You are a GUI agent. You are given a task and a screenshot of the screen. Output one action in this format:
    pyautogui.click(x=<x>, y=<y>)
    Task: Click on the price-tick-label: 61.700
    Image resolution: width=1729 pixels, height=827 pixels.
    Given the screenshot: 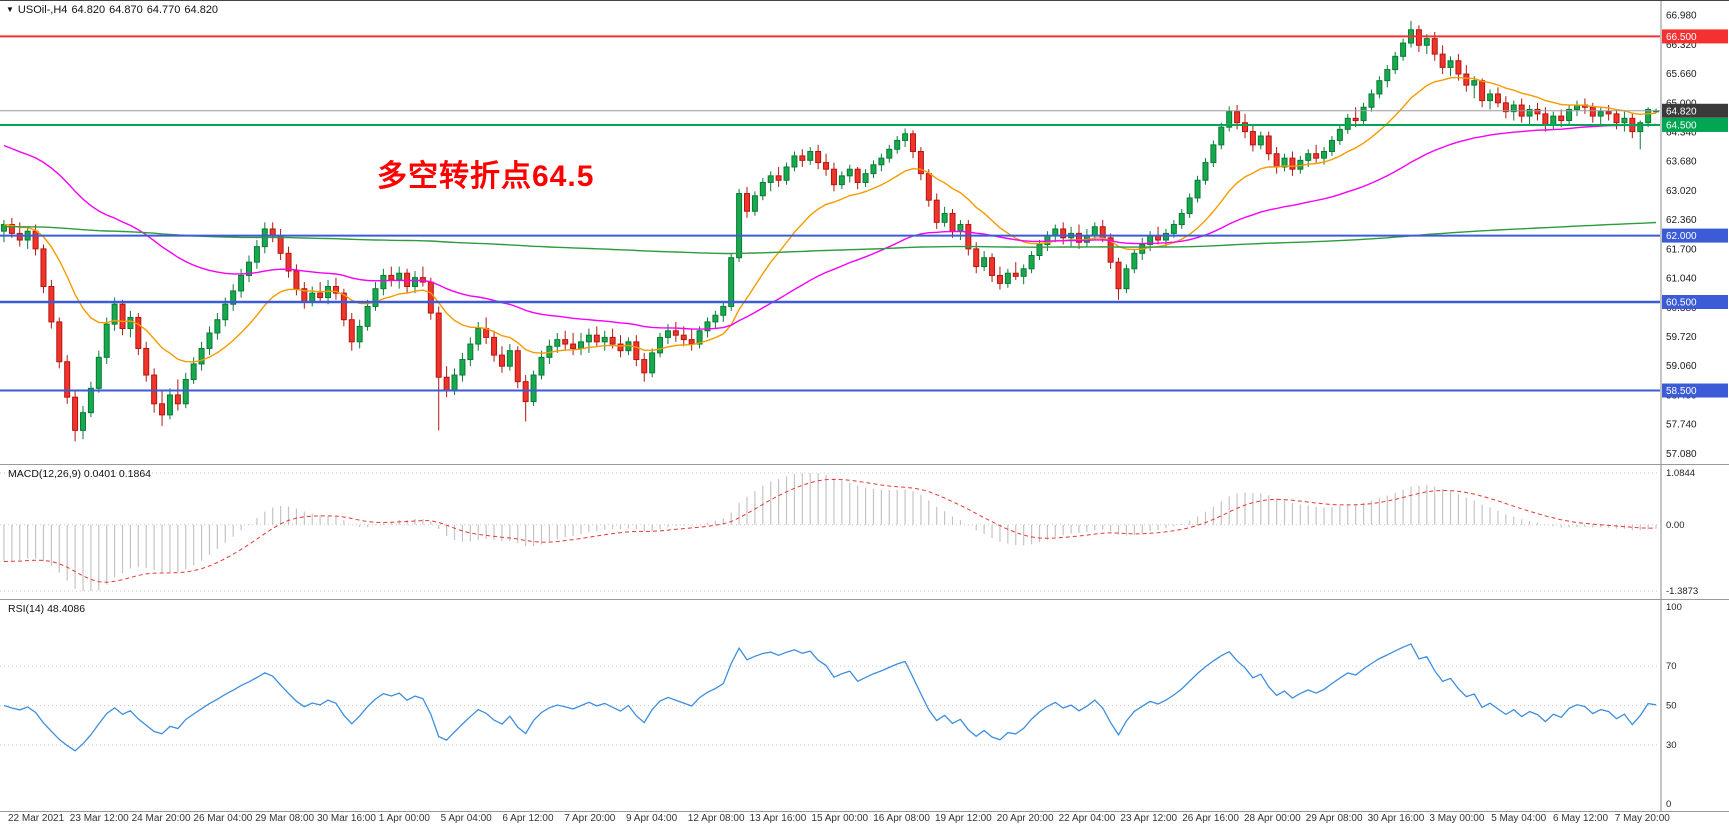 What is the action you would take?
    pyautogui.click(x=1681, y=249)
    